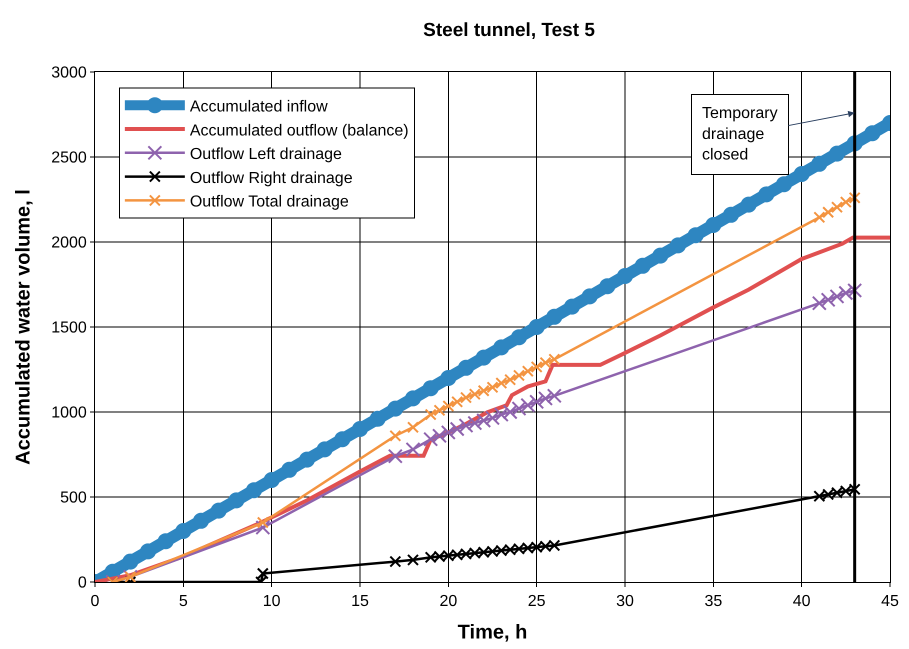 This screenshot has height=649, width=909. I want to click on x-axis-title: Time, h, so click(493, 633).